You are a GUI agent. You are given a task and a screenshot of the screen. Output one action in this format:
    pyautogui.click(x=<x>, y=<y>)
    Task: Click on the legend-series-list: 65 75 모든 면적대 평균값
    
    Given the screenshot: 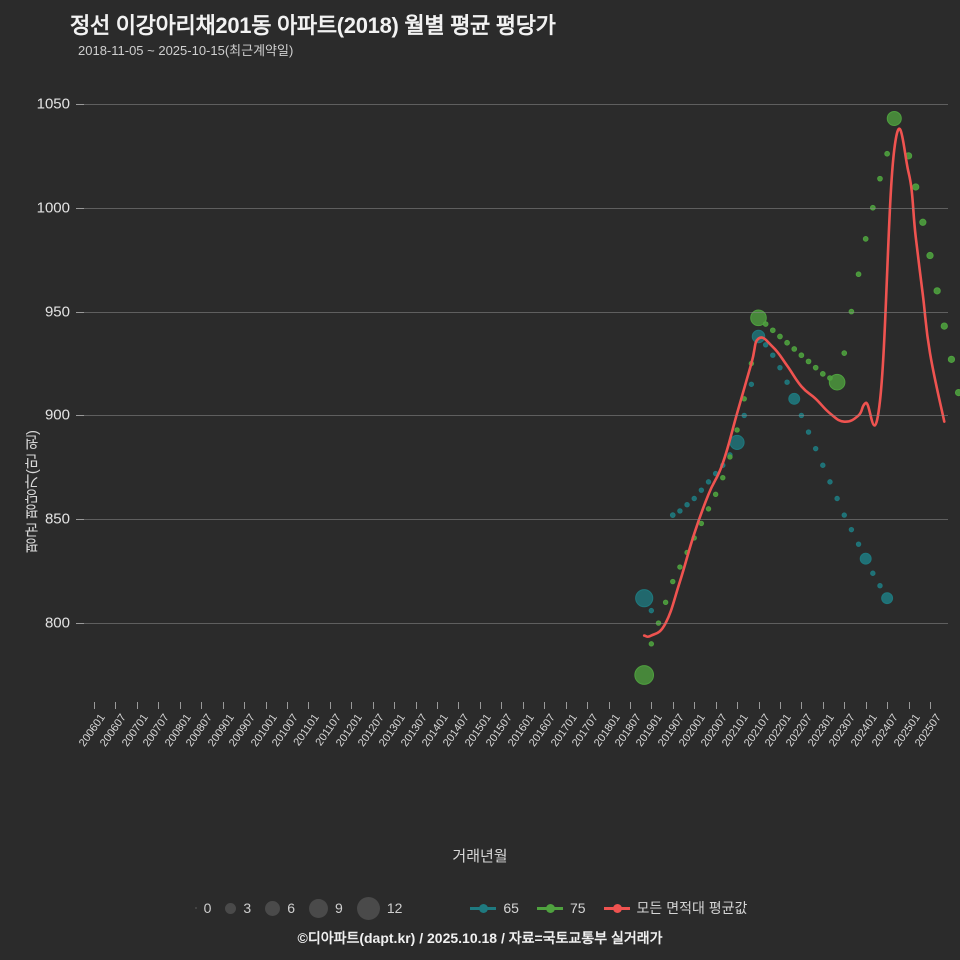 What is the action you would take?
    pyautogui.click(x=617, y=908)
    